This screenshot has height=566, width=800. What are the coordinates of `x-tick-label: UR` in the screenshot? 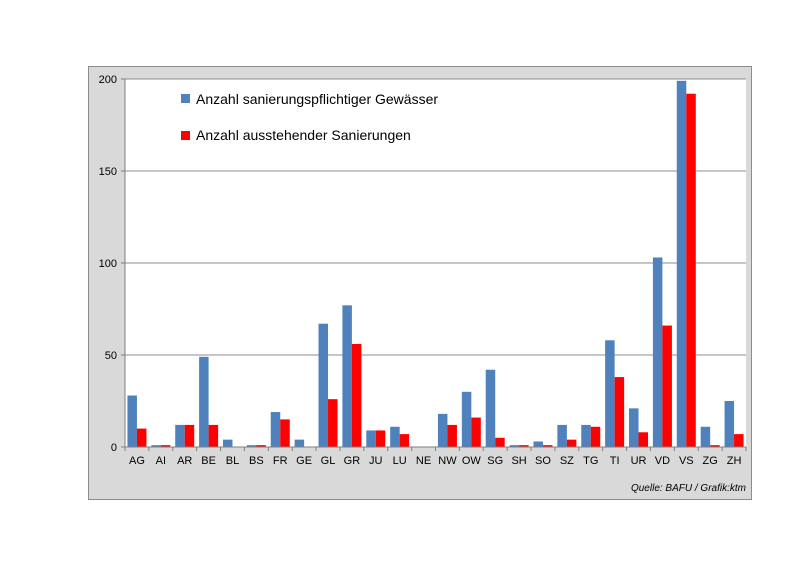 It's located at (639, 461).